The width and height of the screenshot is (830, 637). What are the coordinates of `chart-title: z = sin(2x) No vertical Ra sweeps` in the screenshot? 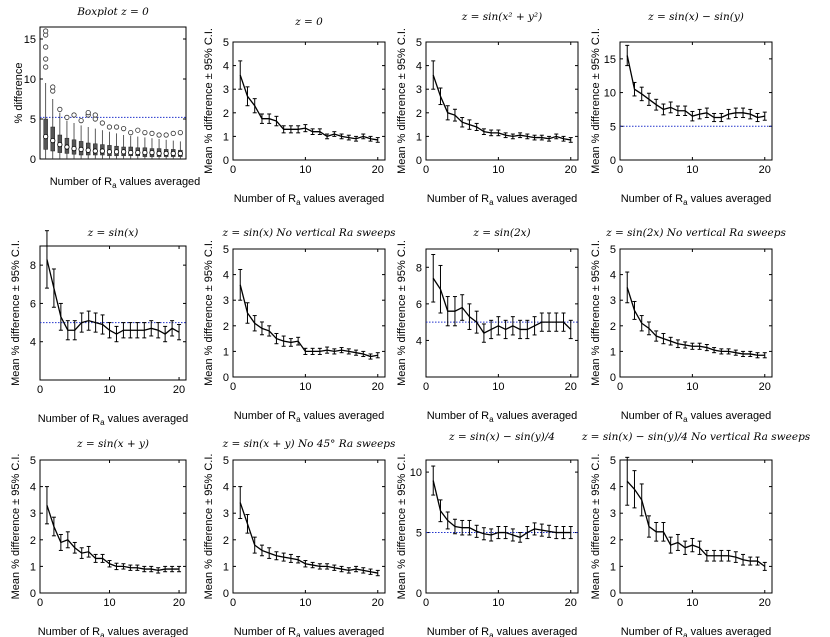 It's located at (695, 233).